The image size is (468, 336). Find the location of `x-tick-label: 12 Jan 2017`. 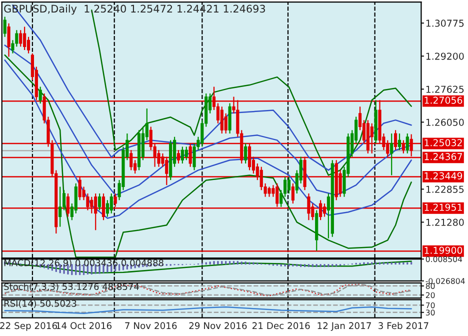

x-tick-label: 12 Jan 2017 is located at coordinates (344, 326).